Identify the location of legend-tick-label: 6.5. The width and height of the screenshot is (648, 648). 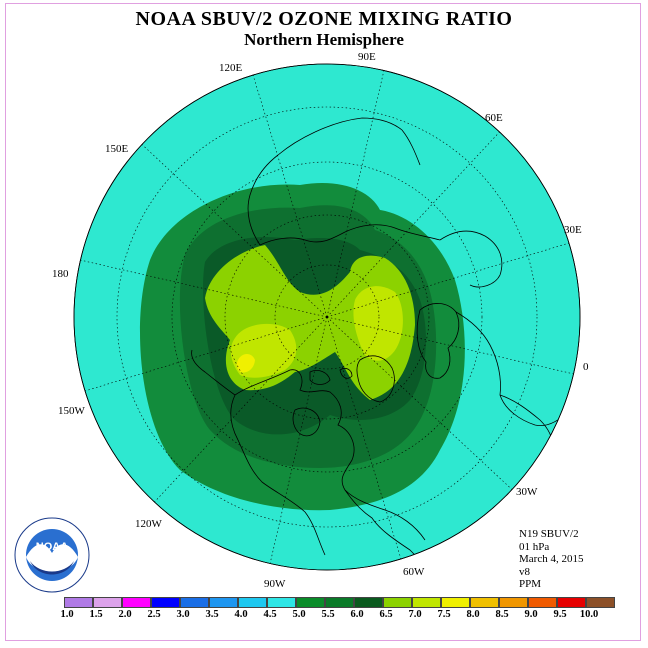
(386, 614).